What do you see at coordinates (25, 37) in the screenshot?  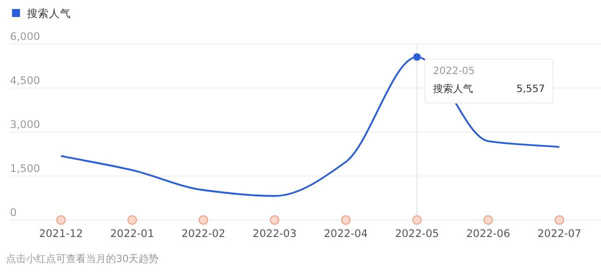 I see `y-tick-label: 6,000` at bounding box center [25, 37].